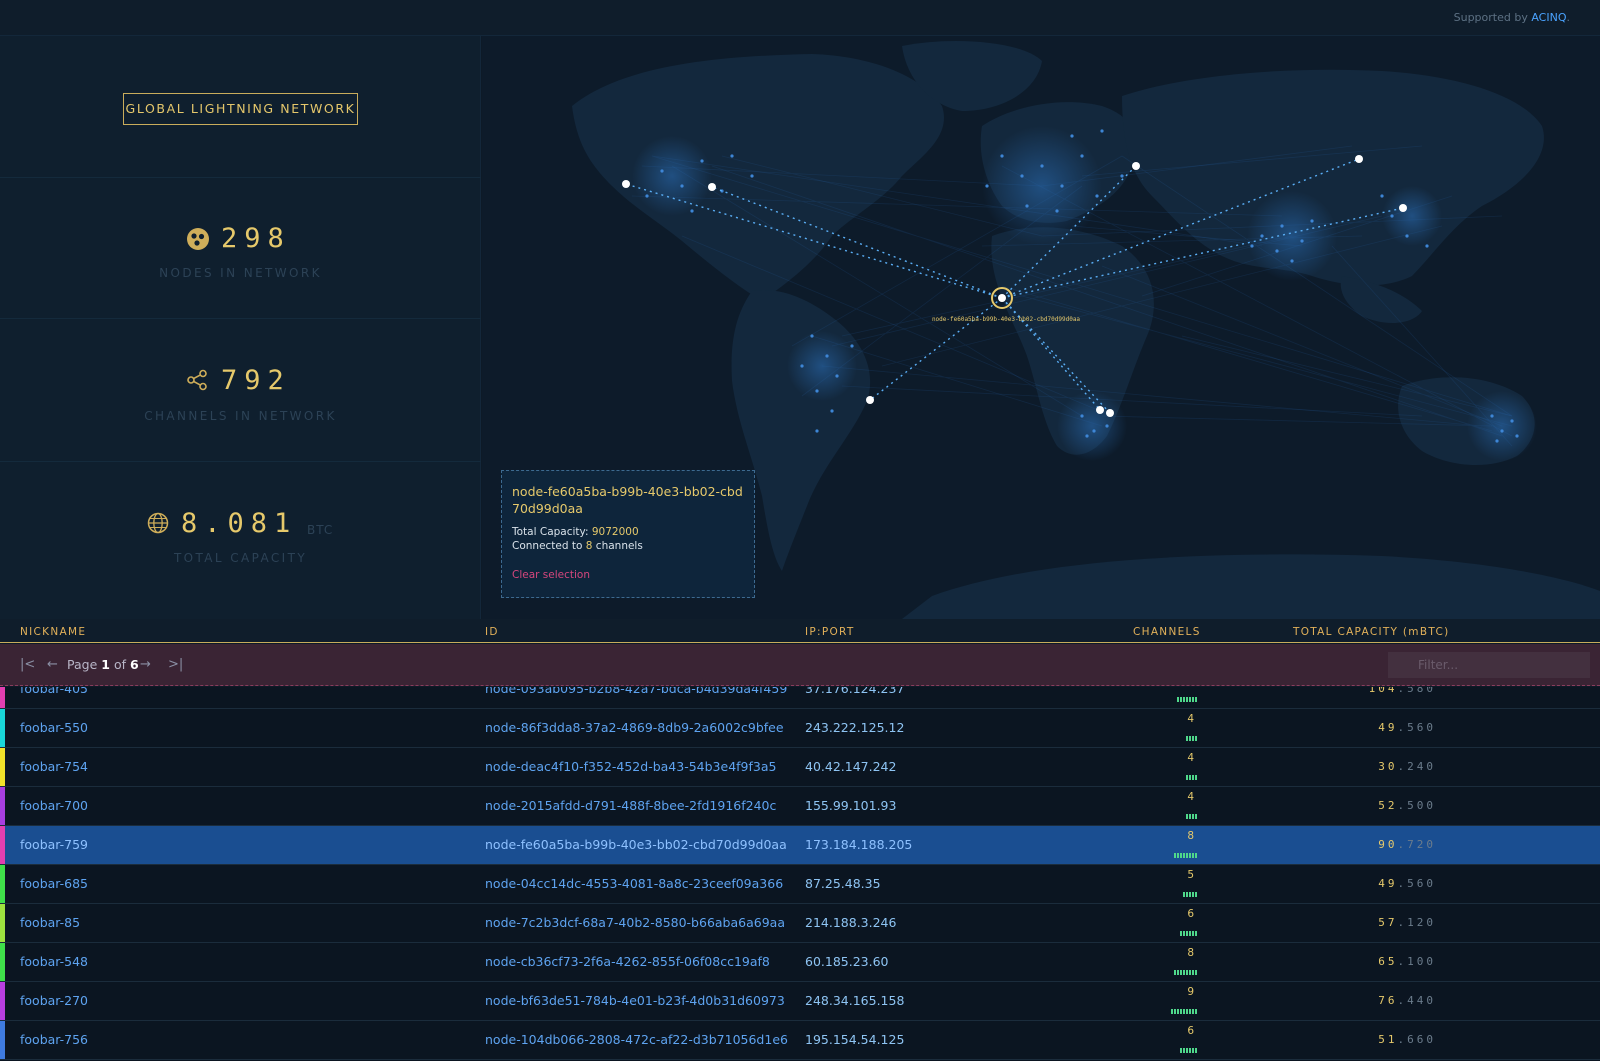 The height and width of the screenshot is (1061, 1600). What do you see at coordinates (50, 922) in the screenshot?
I see `nickname-cell: foobar-85` at bounding box center [50, 922].